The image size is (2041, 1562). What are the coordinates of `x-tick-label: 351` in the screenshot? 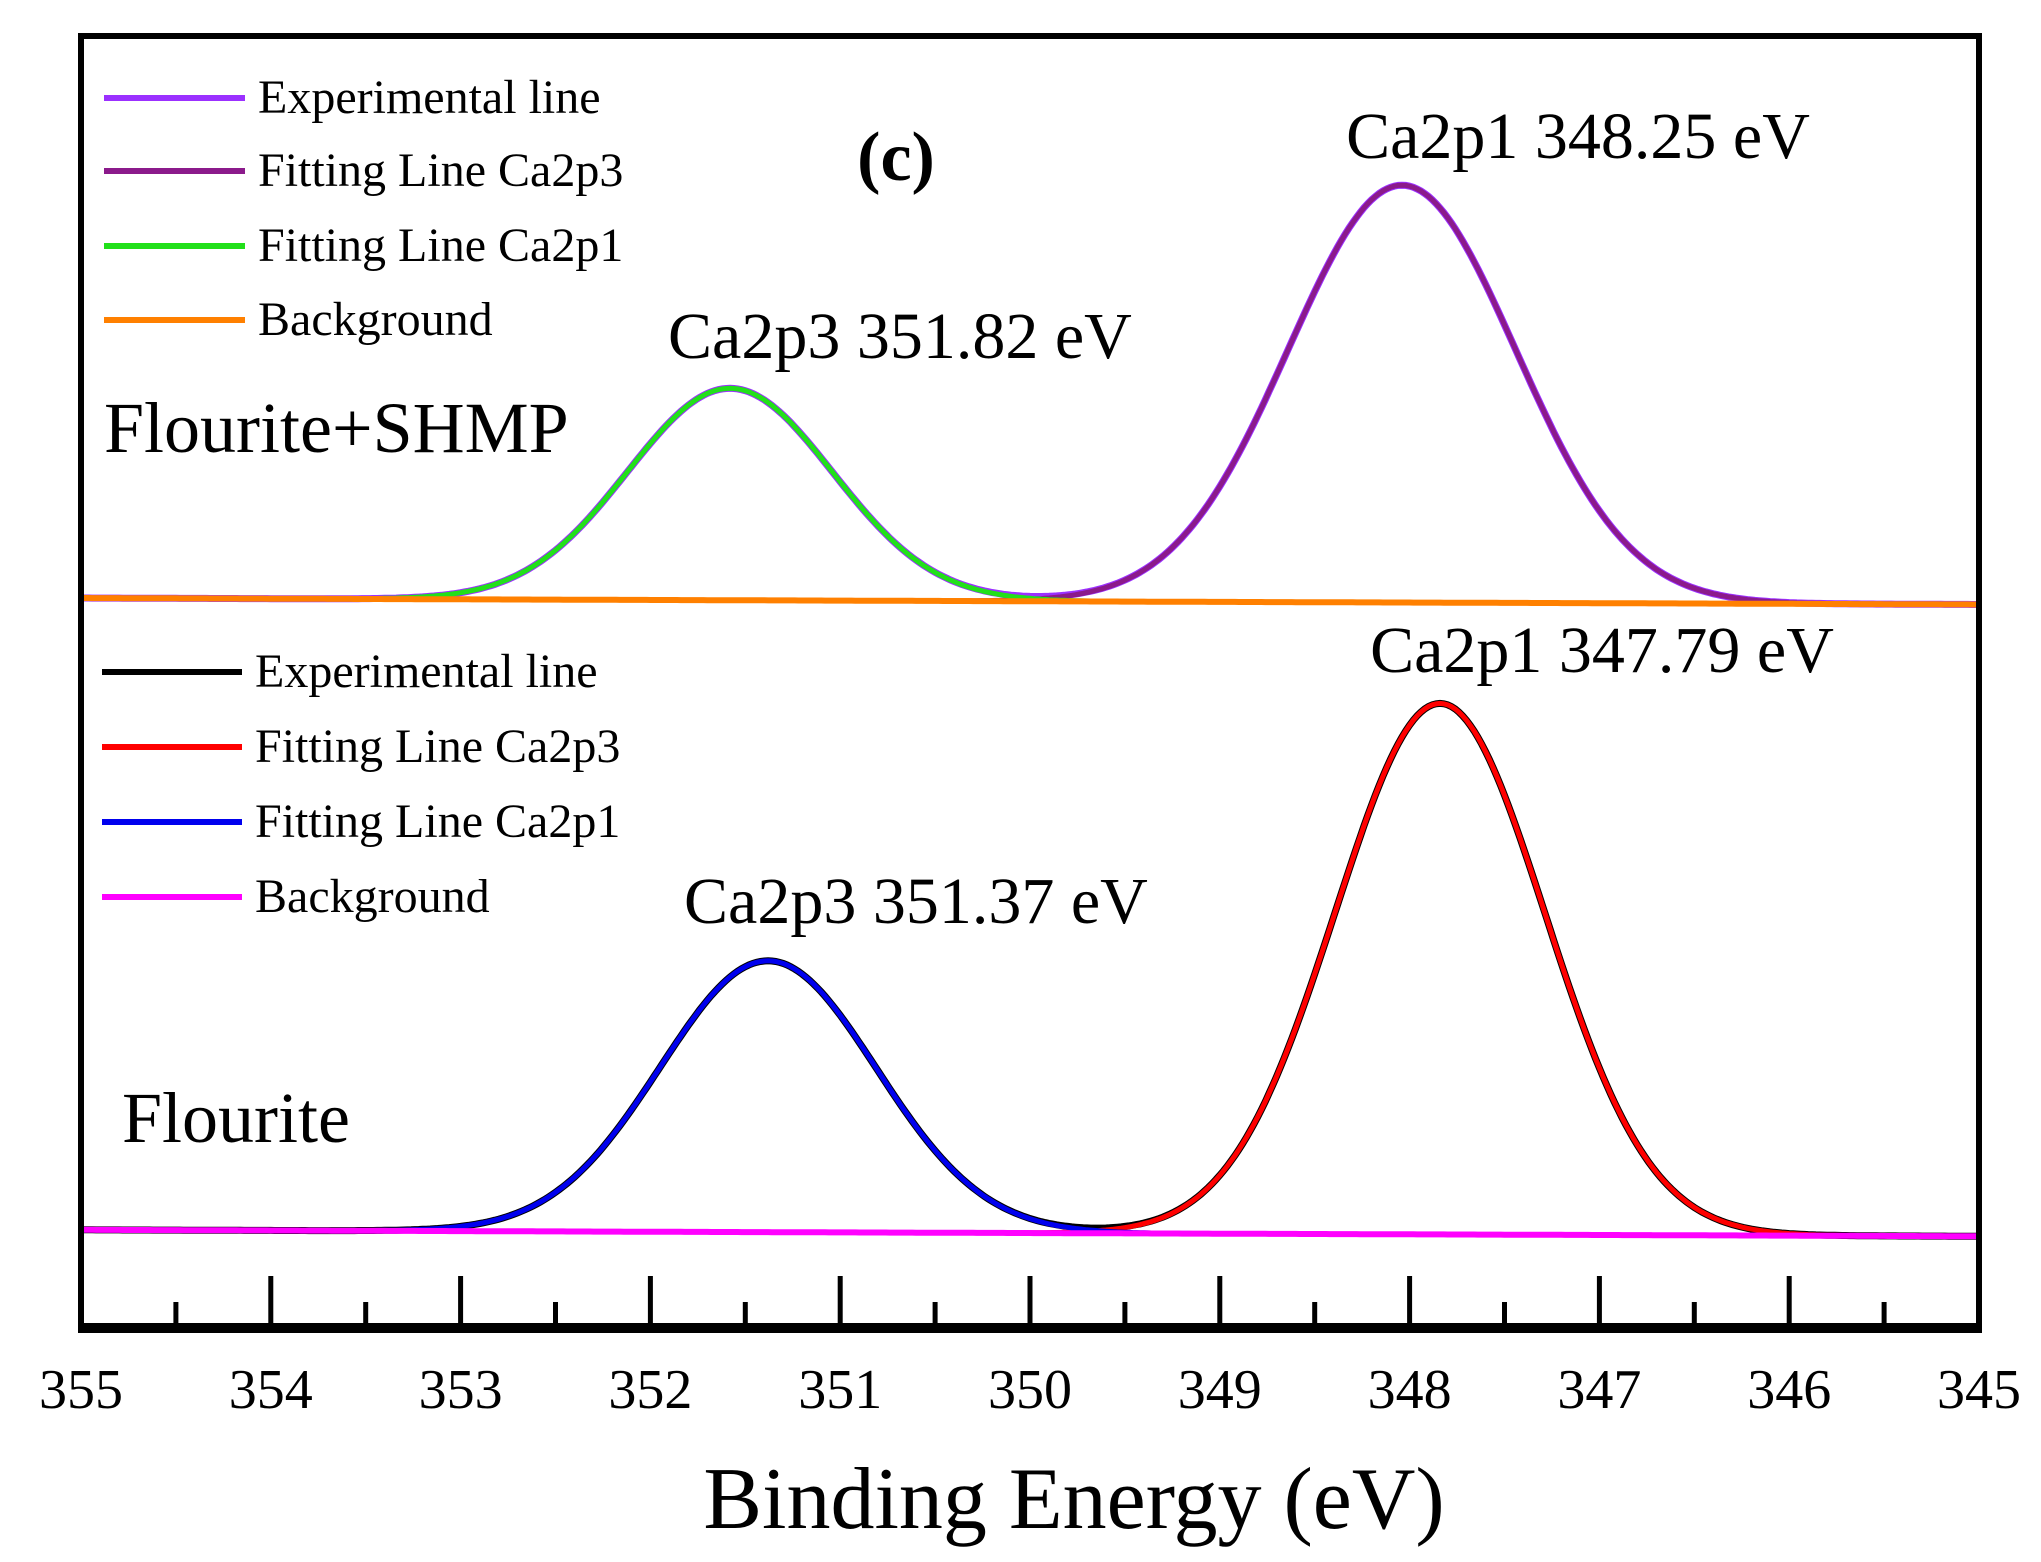 It's located at (840, 1390).